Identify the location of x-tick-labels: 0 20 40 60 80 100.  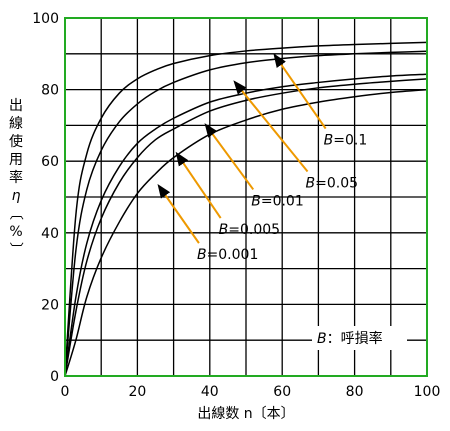
(251, 392).